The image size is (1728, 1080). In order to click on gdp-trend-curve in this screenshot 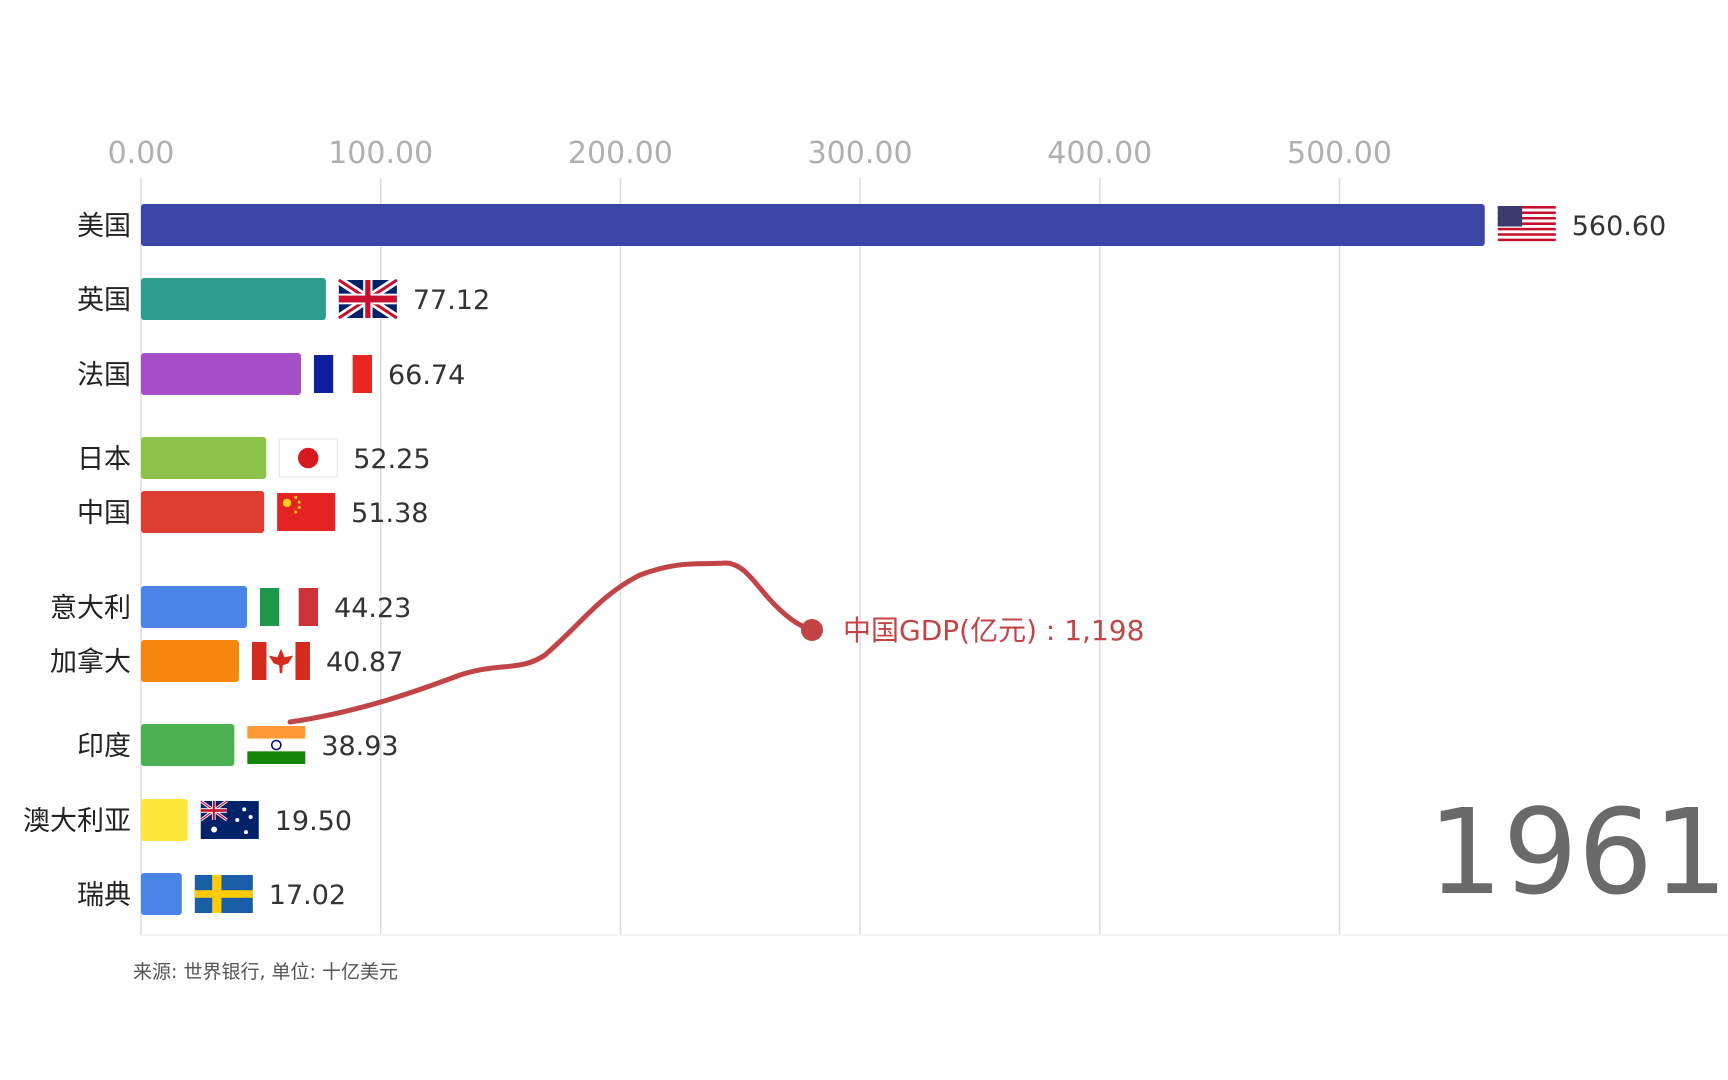, I will do `click(551, 642)`.